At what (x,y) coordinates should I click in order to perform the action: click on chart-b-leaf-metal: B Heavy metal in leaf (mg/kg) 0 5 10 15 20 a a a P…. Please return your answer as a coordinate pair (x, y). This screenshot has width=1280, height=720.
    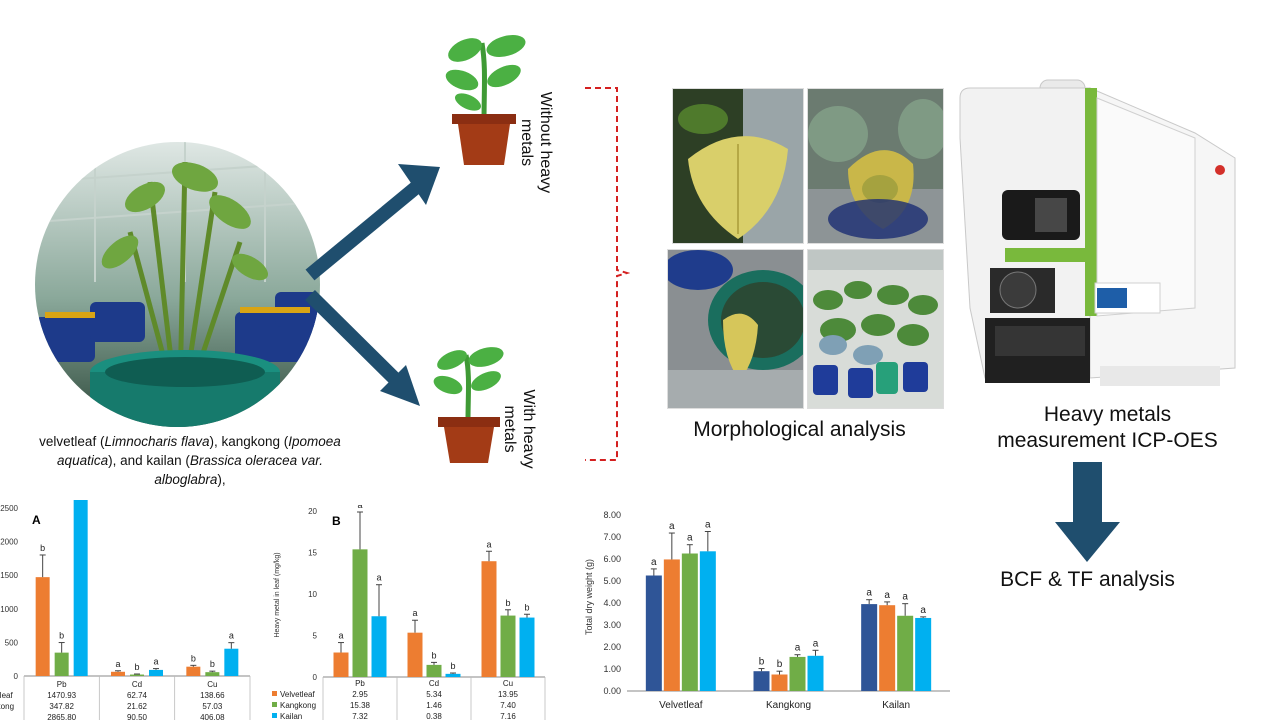
    Looking at the image, I should click on (409, 612).